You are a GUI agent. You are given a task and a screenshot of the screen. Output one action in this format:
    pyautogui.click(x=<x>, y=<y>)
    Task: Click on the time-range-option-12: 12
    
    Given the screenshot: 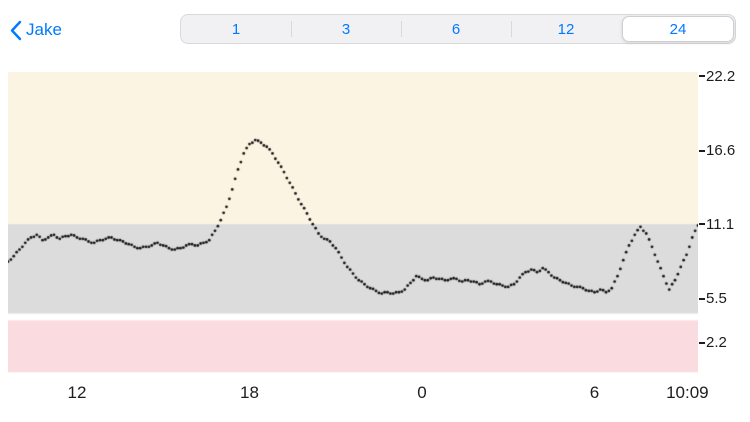 What is the action you would take?
    pyautogui.click(x=565, y=29)
    